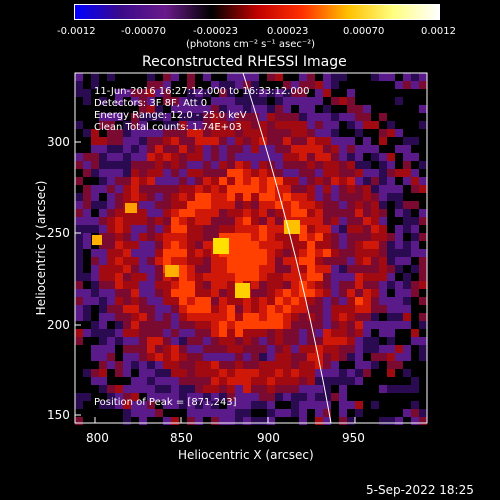  I want to click on colorbar-tick-label-2: -0.00023, so click(215, 31).